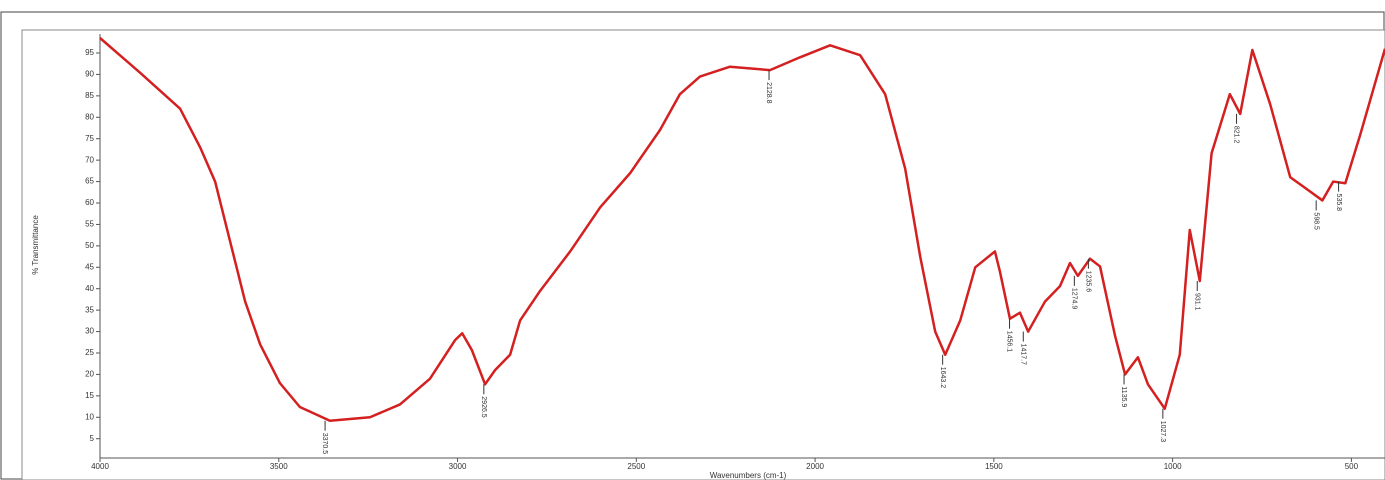 The image size is (1385, 480). Describe the element at coordinates (89, 52) in the screenshot. I see `y-tick-label: 95` at that location.